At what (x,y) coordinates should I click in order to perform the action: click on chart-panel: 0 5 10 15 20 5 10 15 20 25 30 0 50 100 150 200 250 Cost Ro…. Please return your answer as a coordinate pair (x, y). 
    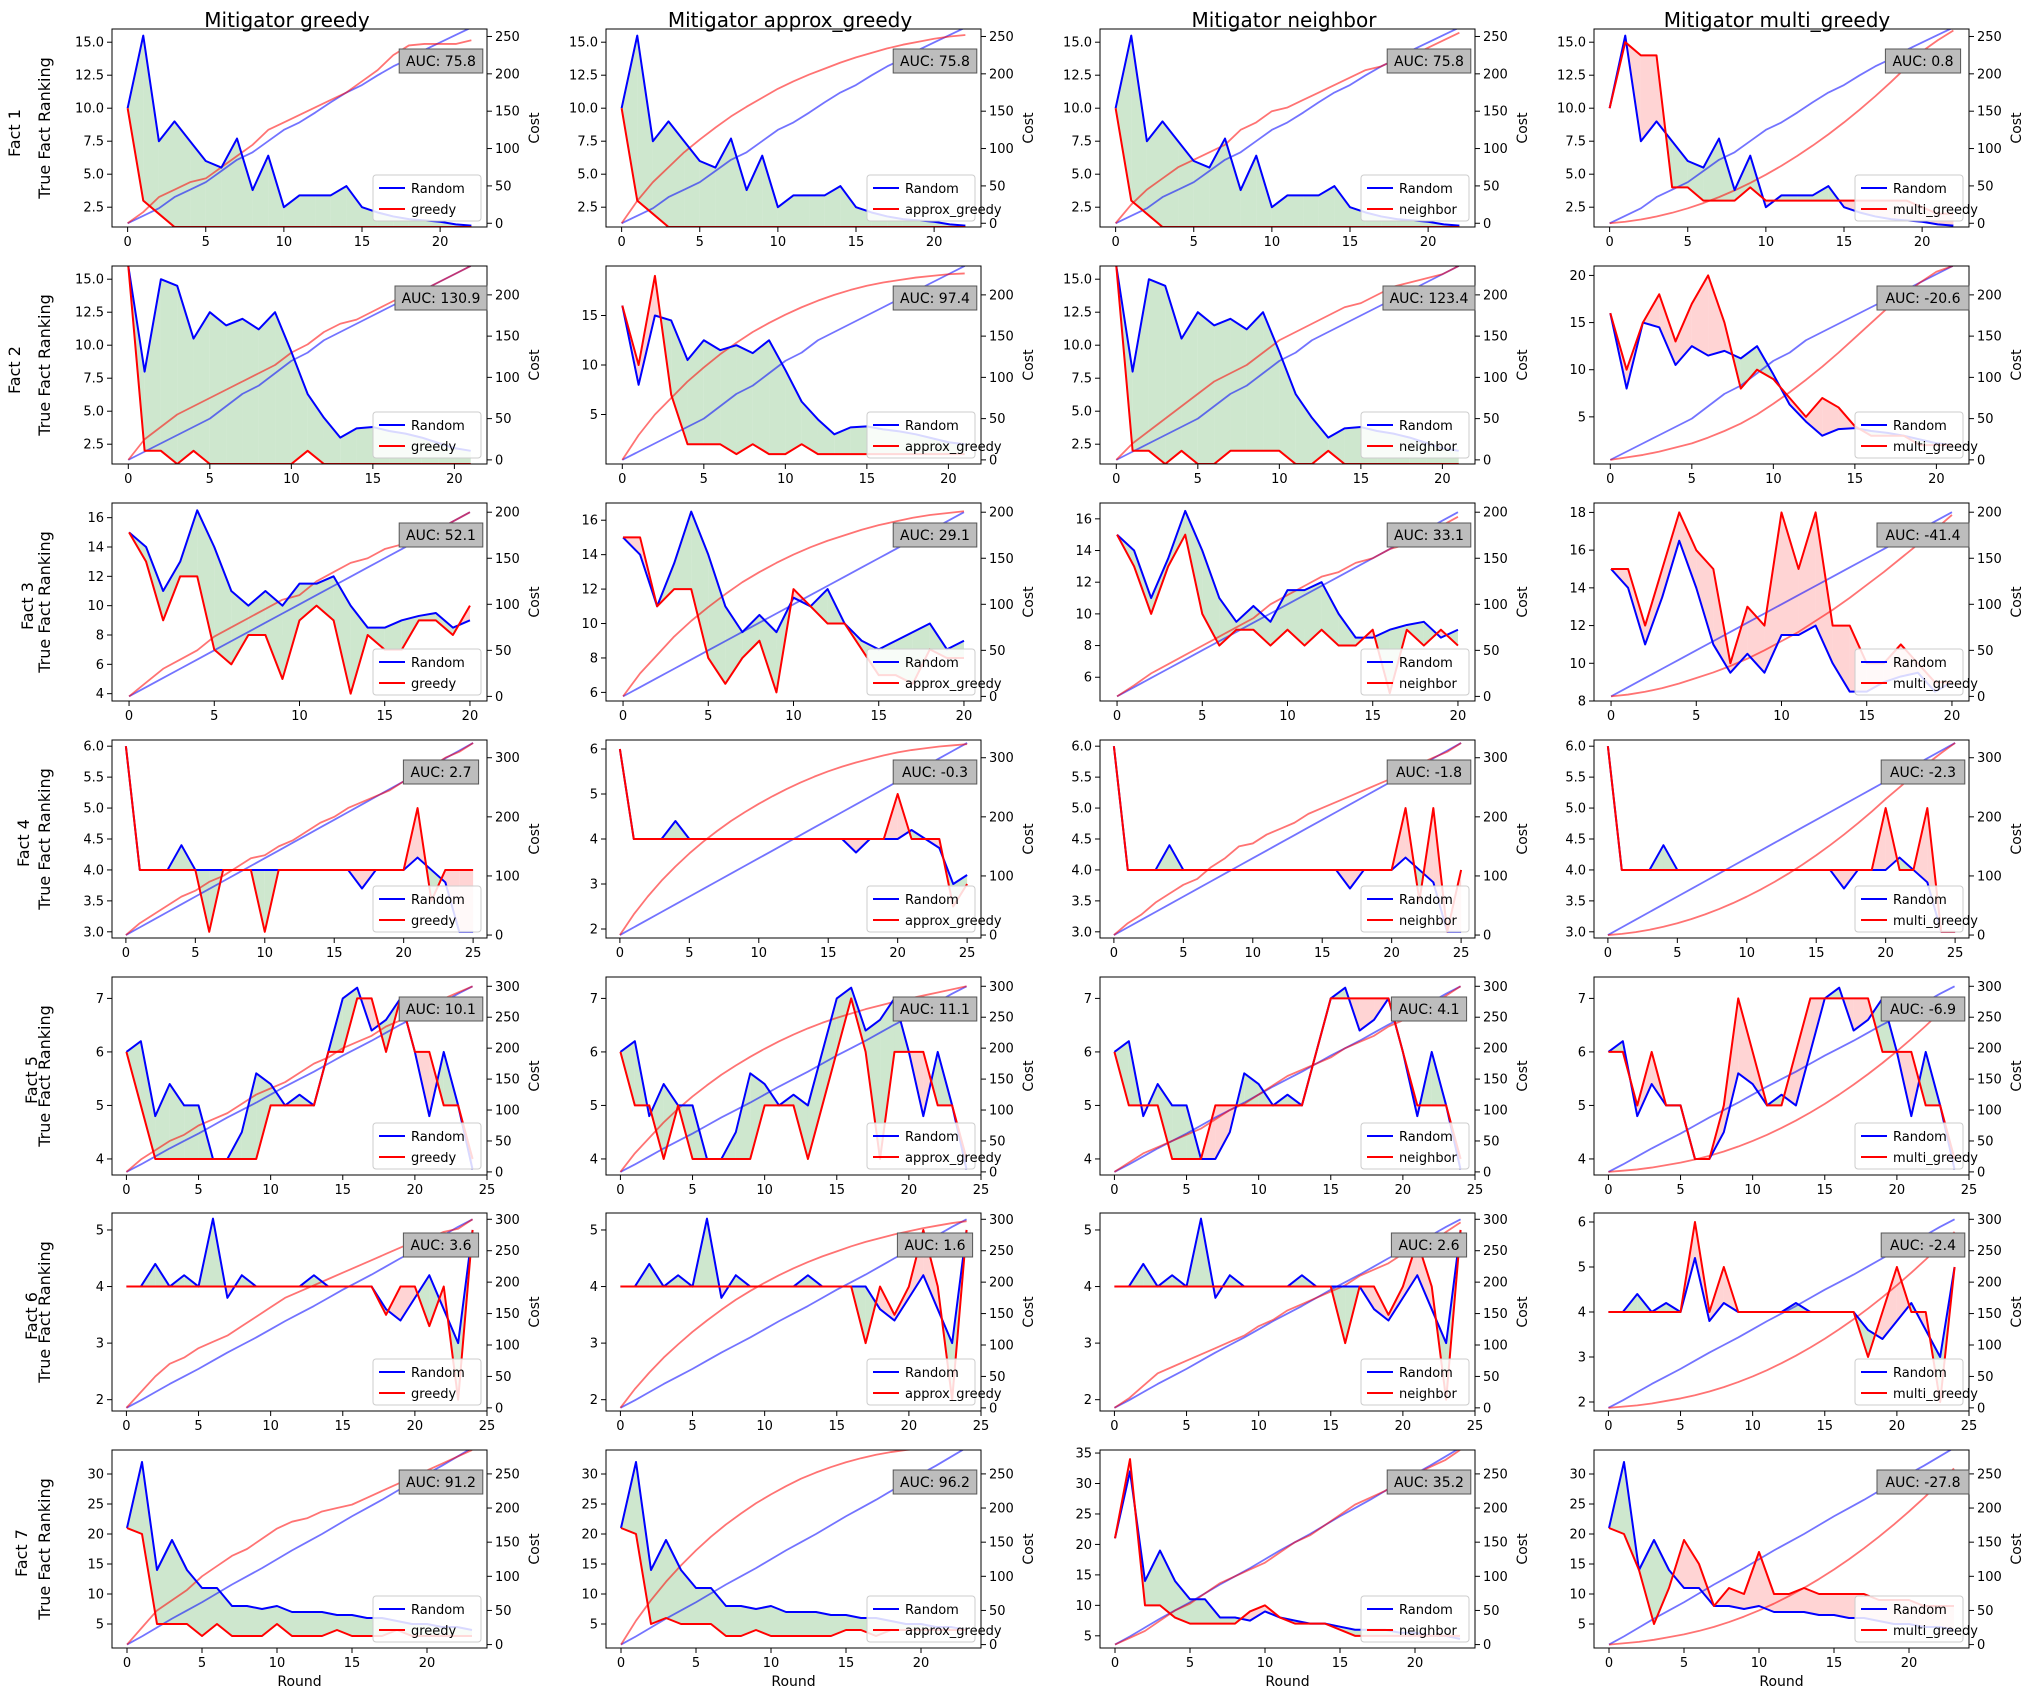
    Looking at the image, I should click on (809, 1569).